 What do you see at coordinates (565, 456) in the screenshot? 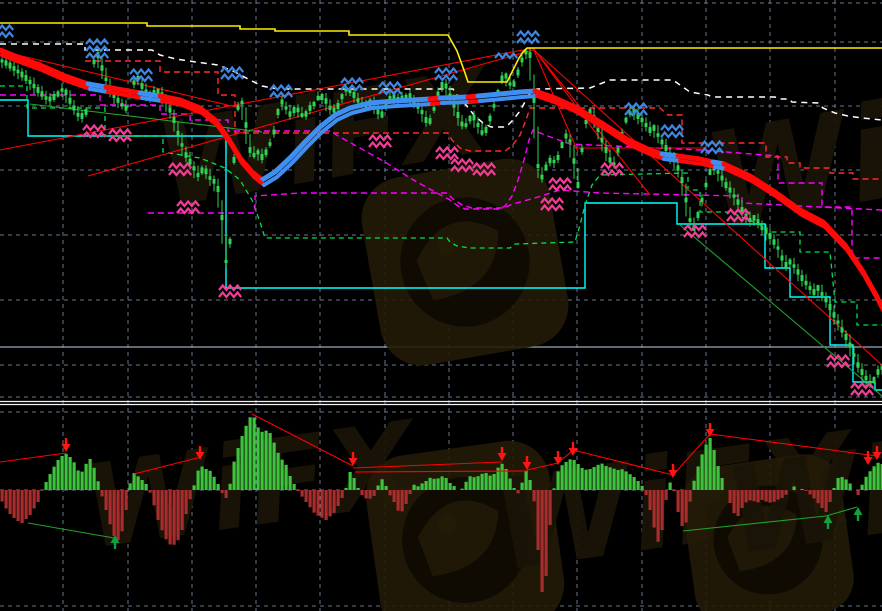
I see `red-signal-trendline` at bounding box center [565, 456].